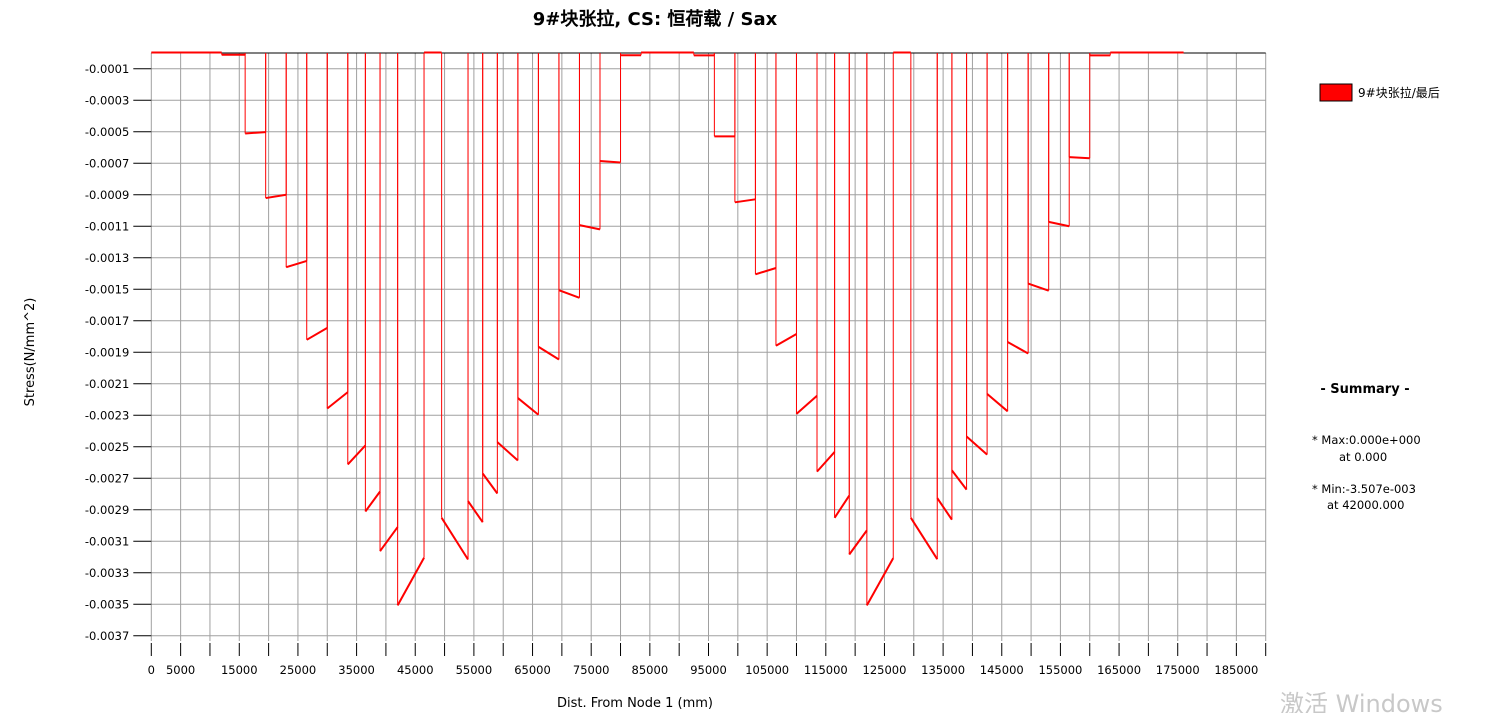 This screenshot has width=1494, height=713. What do you see at coordinates (650, 670) in the screenshot?
I see `x-tick-label: 85000` at bounding box center [650, 670].